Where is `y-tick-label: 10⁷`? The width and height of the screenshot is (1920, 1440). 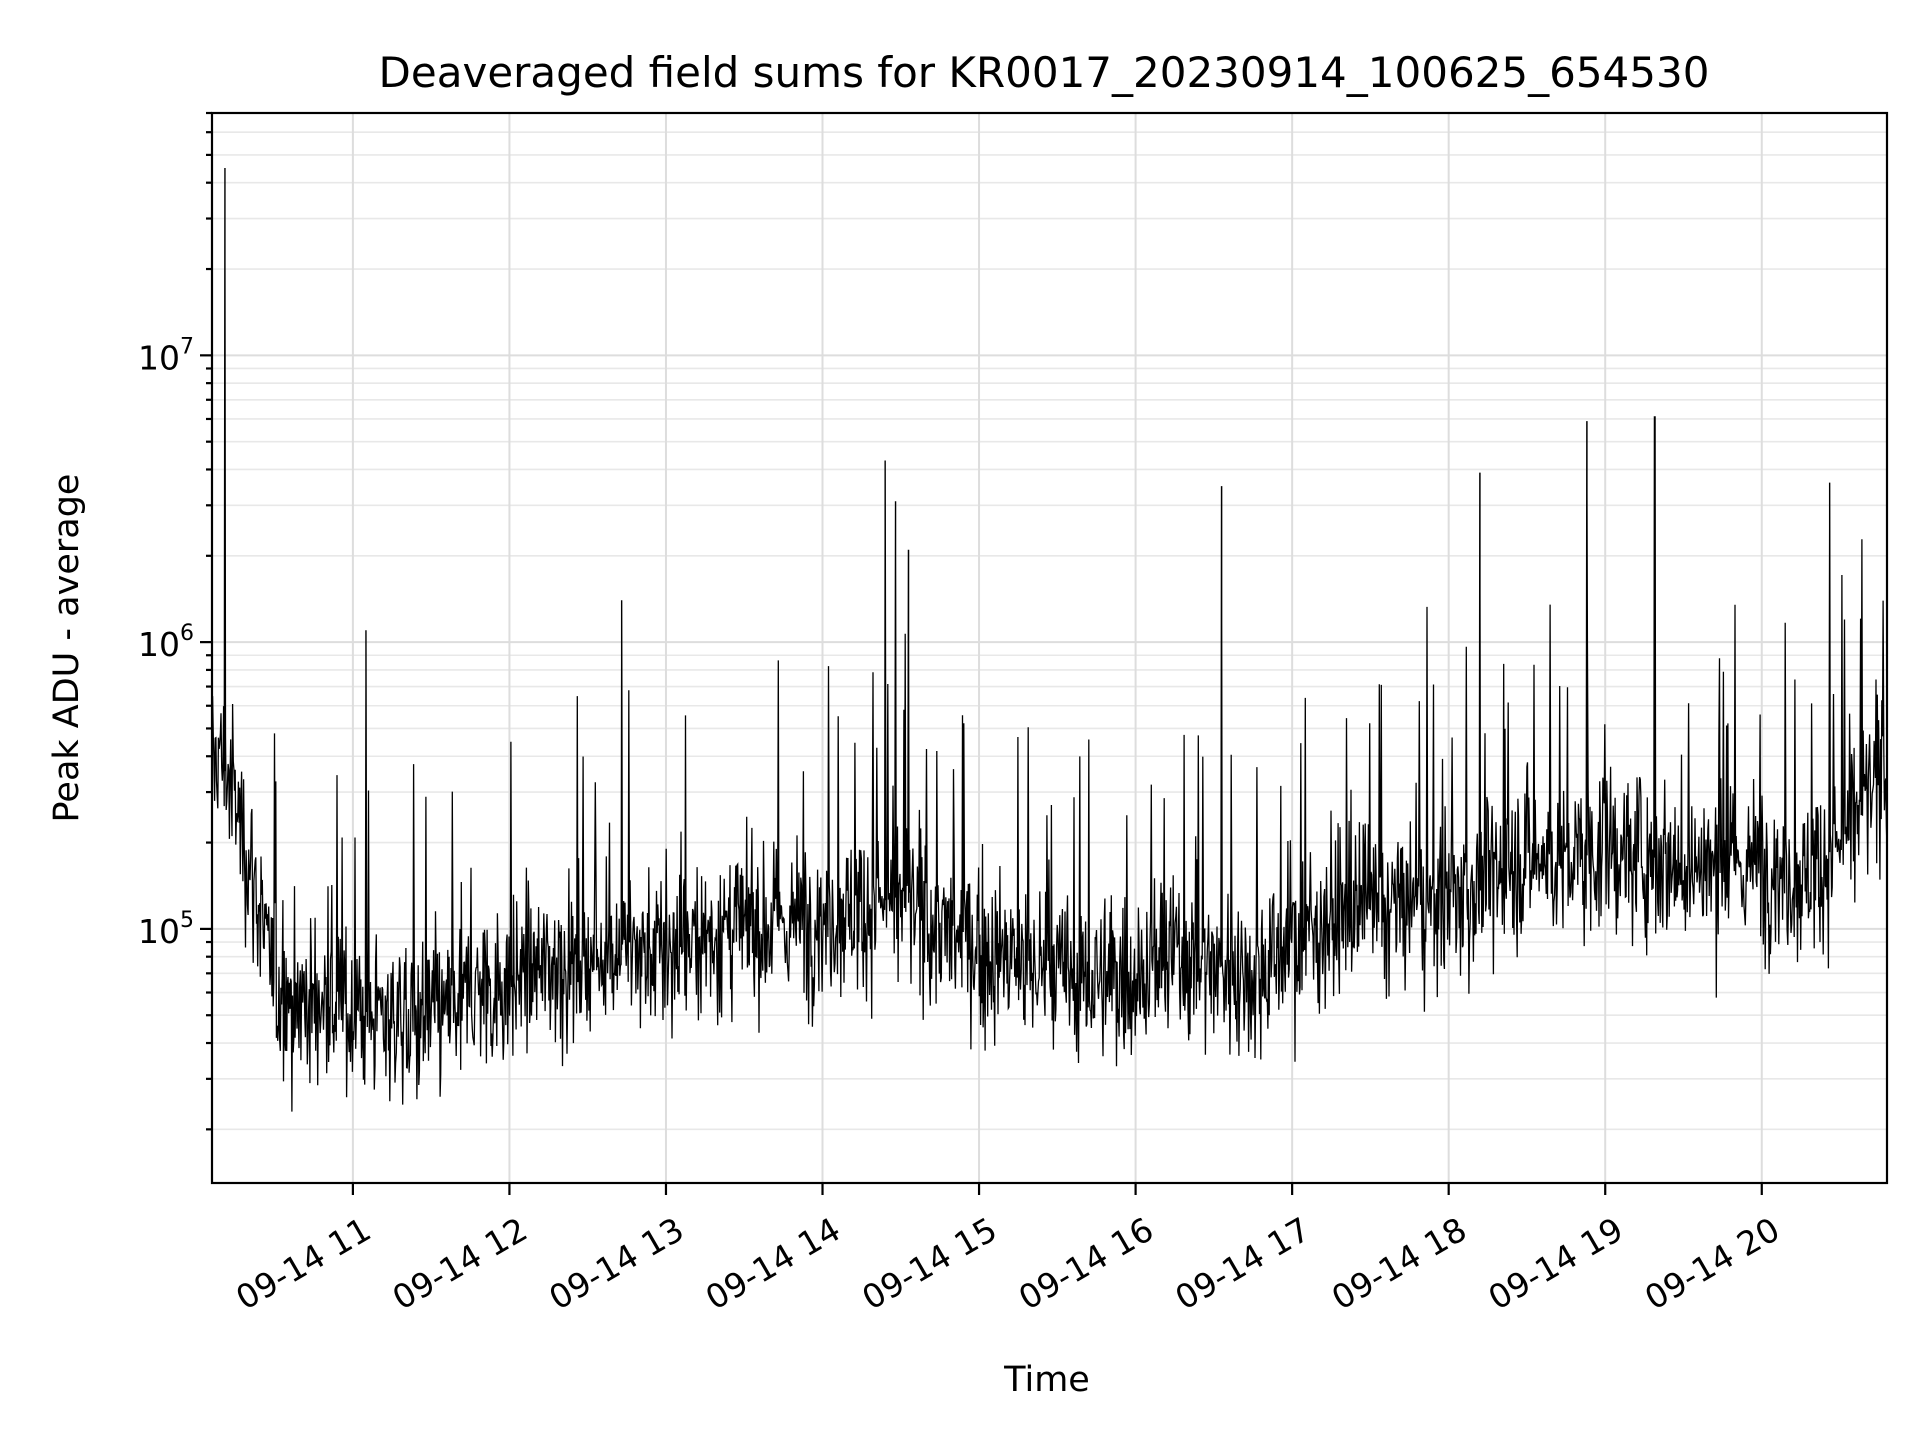
y-tick-label: 10⁷ is located at coordinates (166, 355).